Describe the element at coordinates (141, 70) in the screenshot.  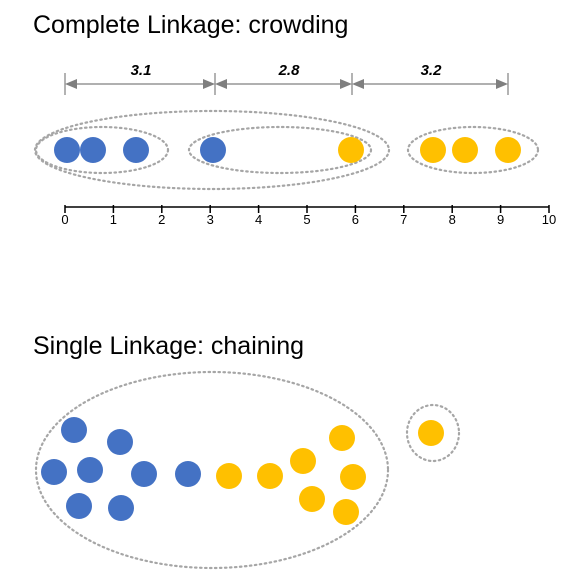
I see `distance-label-1: 3.1` at that location.